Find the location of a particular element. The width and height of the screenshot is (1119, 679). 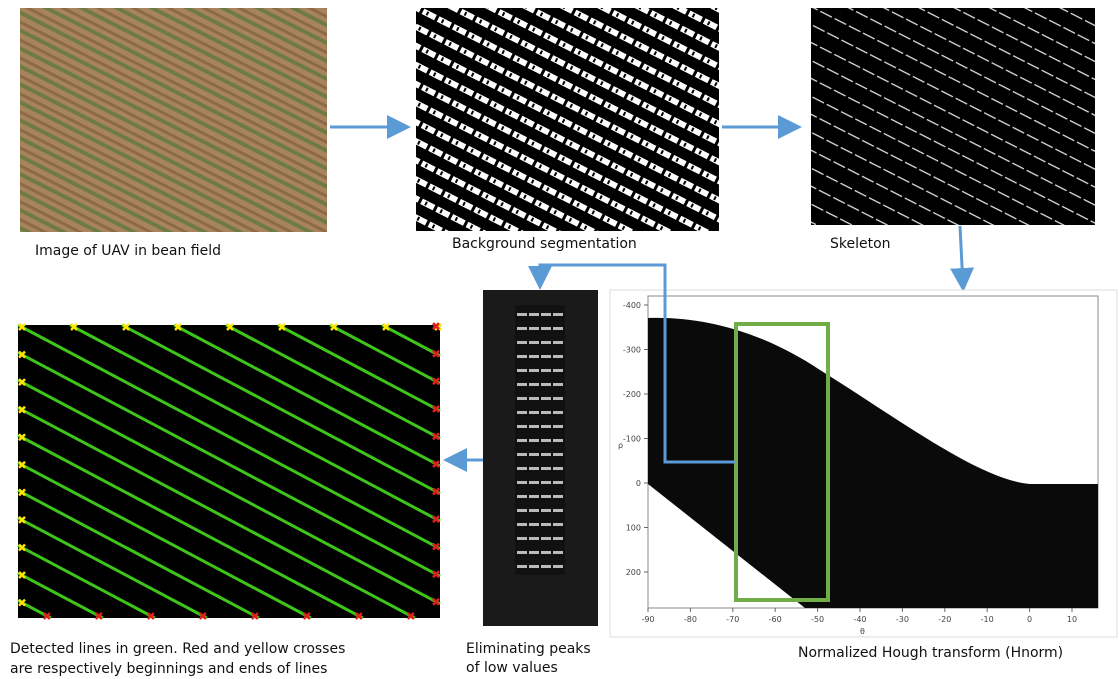

x-tick-label: 10 is located at coordinates (1072, 619).